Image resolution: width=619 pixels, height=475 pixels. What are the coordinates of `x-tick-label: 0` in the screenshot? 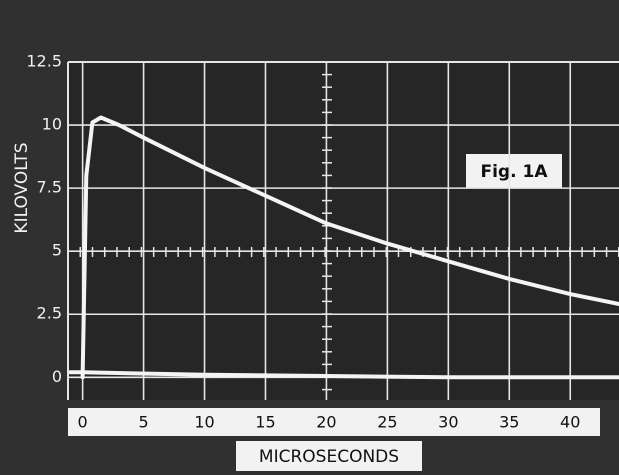 It's located at (83, 422).